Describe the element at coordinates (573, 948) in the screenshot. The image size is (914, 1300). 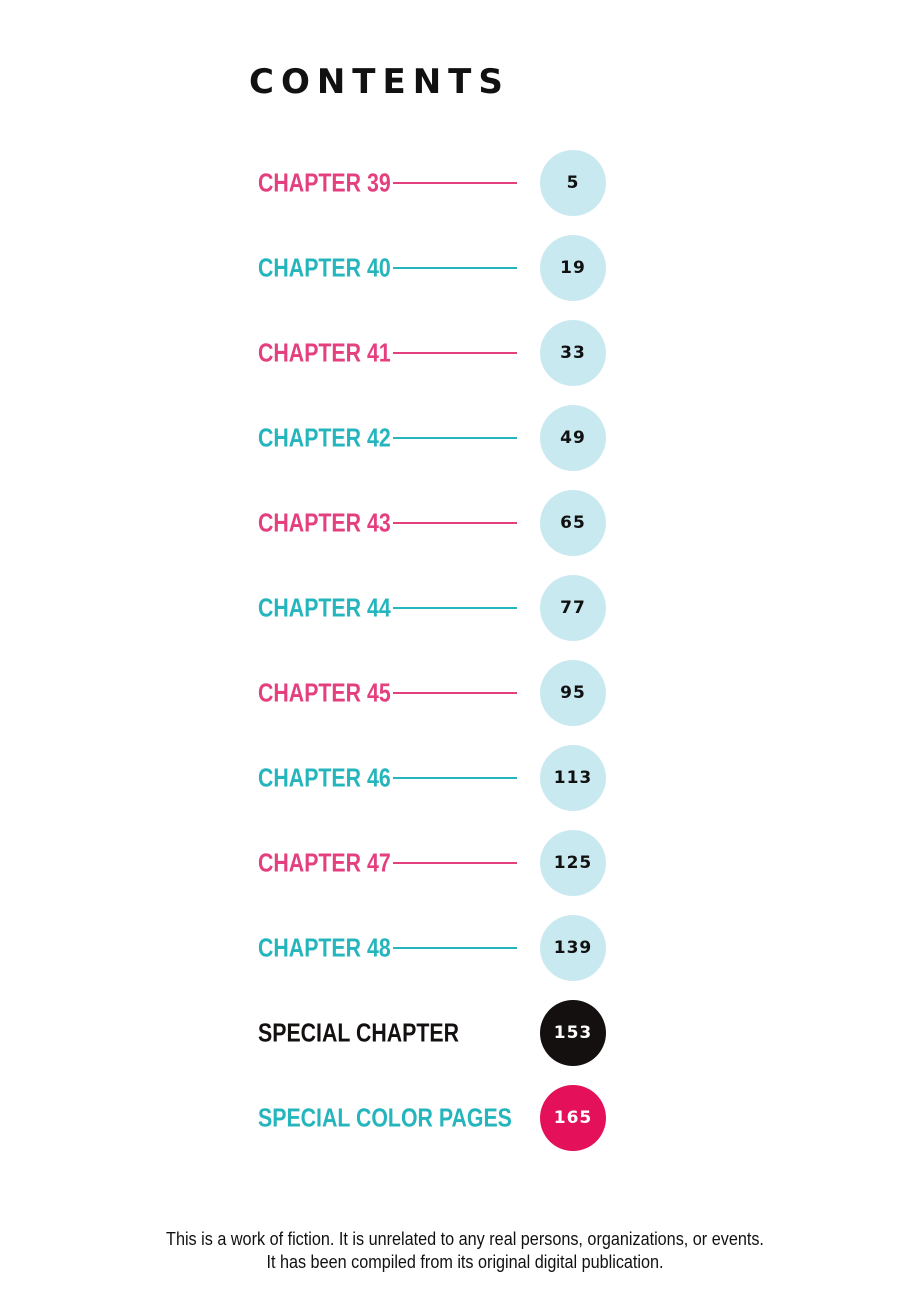
I see `page-number-badge: 139` at that location.